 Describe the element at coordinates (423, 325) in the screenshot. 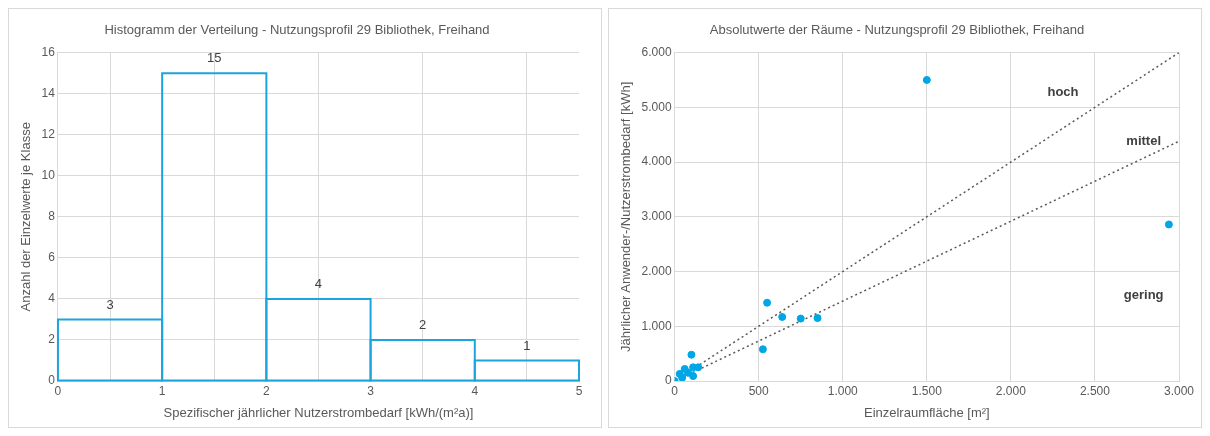

I see `data-label: 2` at that location.